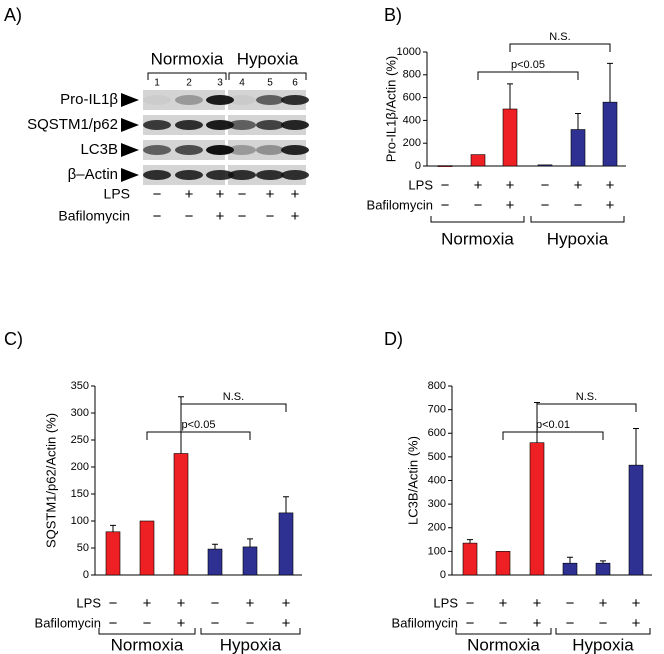  What do you see at coordinates (13, 15) in the screenshot?
I see `panel-label: A)` at bounding box center [13, 15].